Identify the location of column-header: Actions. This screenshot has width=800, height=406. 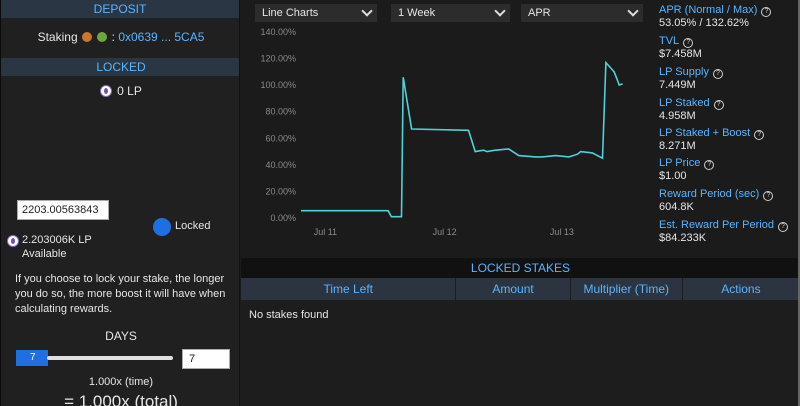
(741, 289).